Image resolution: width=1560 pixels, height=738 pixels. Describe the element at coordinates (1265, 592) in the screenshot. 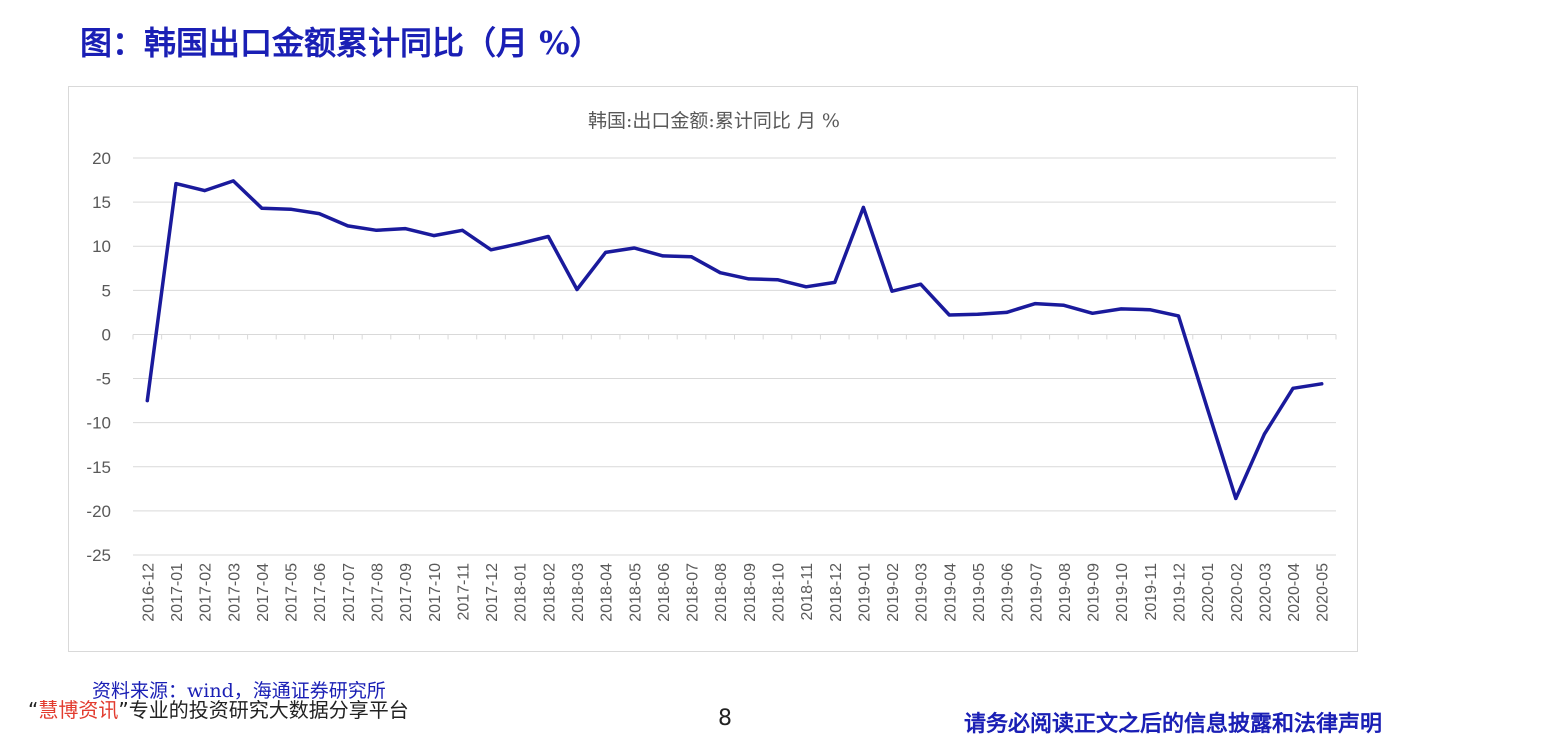

I see `x-tick-label: 2020-03` at that location.